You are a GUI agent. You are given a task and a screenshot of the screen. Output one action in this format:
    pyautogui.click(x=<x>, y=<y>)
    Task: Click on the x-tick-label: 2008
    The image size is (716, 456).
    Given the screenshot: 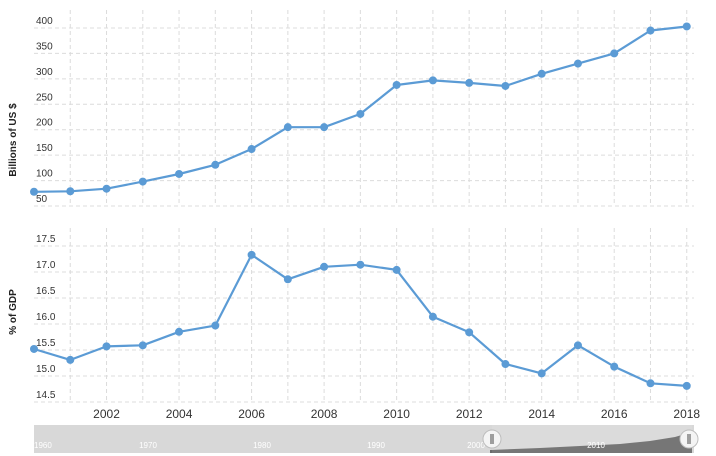 What is the action you would take?
    pyautogui.click(x=324, y=414)
    